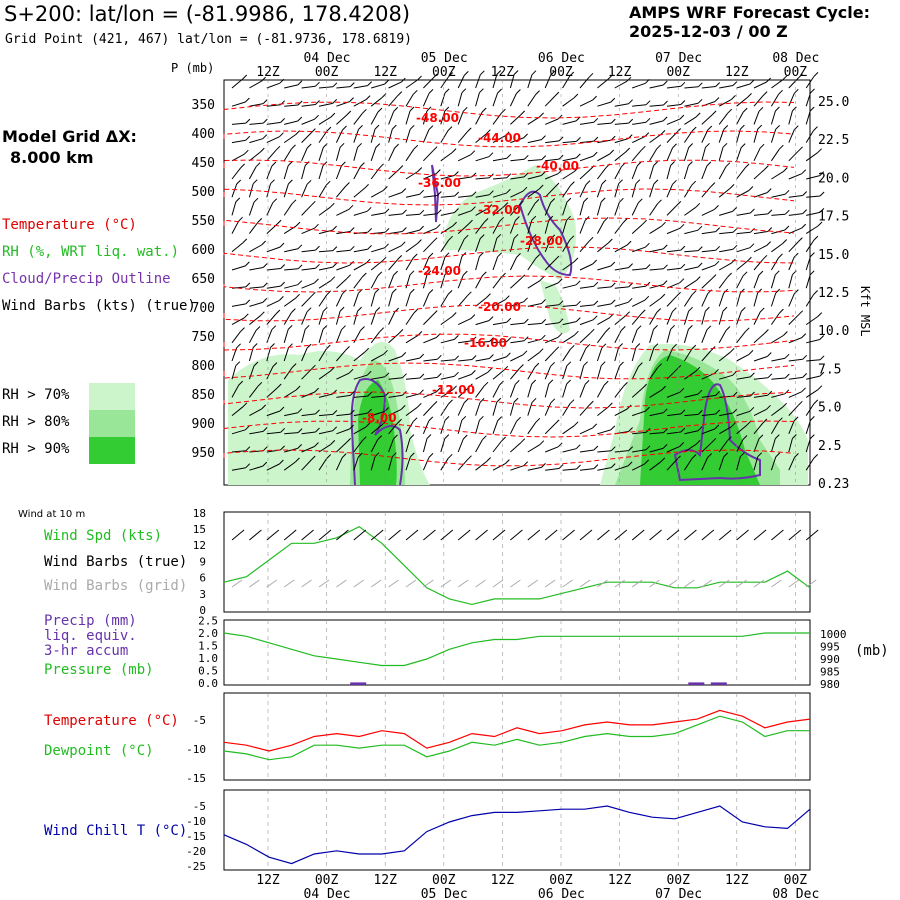 This screenshot has height=900, width=900. Describe the element at coordinates (444, 893) in the screenshot. I see `bottom-date-tick: 05 Dec` at that location.